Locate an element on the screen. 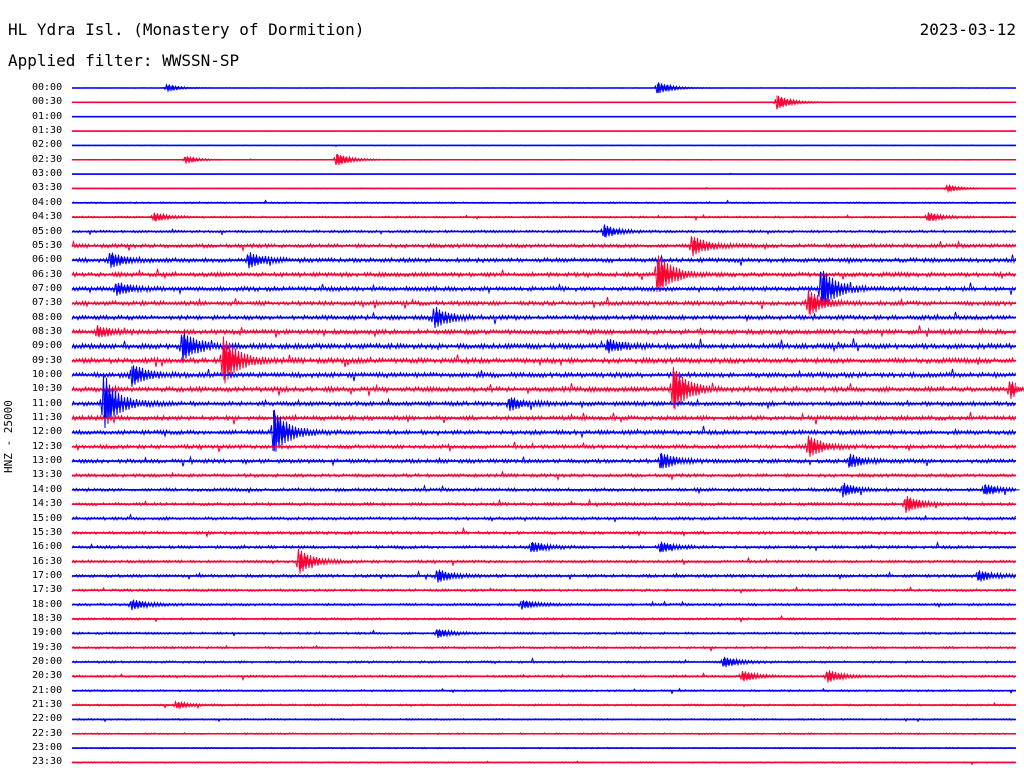 This screenshot has width=1024, height=780. hour-label: 15:30 is located at coordinates (47, 532).